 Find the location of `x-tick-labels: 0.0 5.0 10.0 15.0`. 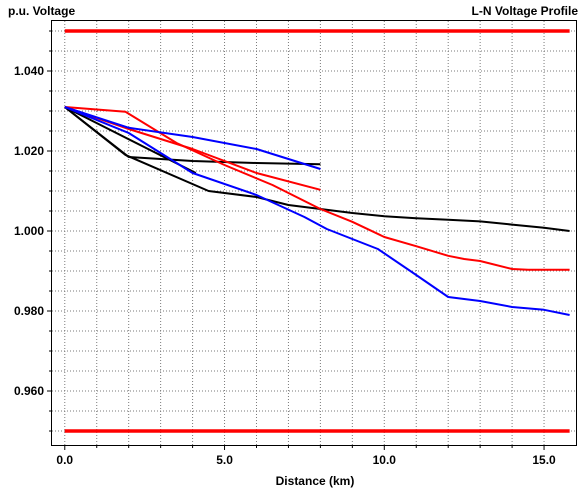

x-tick-labels: 0.0 5.0 10.0 15.0 is located at coordinates (306, 460).